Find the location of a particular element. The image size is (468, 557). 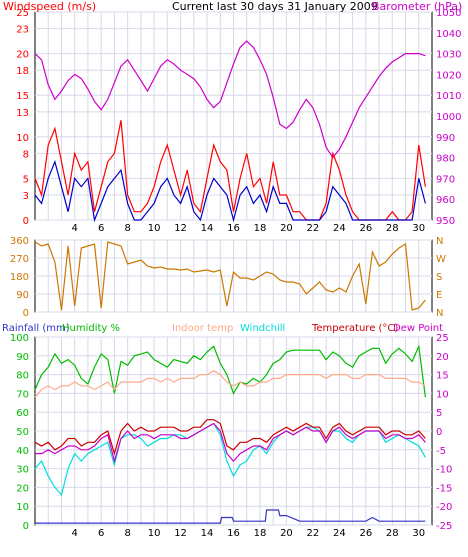

legend-label: Dew Point is located at coordinates (418, 328).